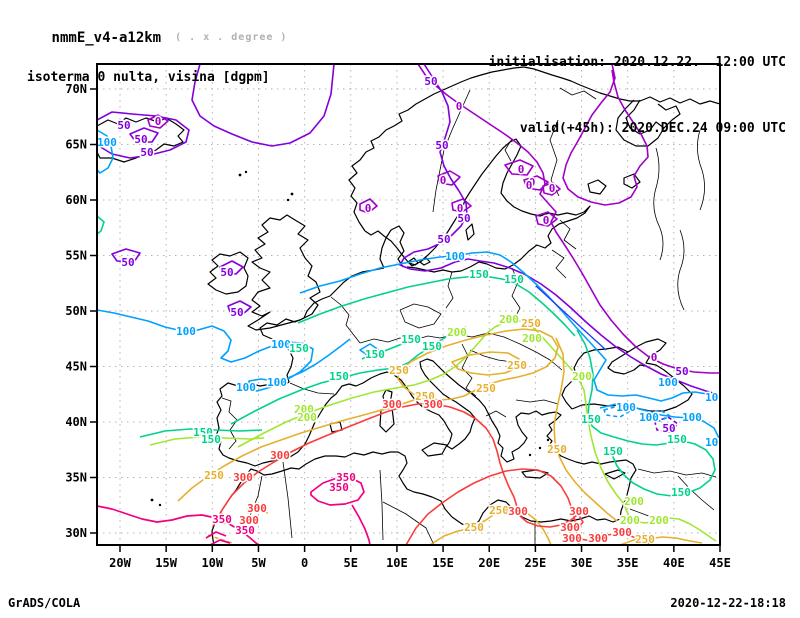 This screenshot has width=800, height=618. What do you see at coordinates (166, 563) in the screenshot?
I see `x-tick-label: 15W` at bounding box center [166, 563].